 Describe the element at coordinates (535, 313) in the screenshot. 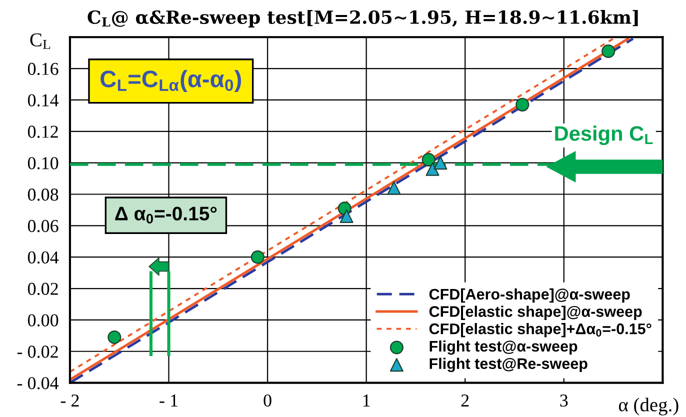

I see `legend-label: CFD[elastic shape]@α-sweep` at that location.